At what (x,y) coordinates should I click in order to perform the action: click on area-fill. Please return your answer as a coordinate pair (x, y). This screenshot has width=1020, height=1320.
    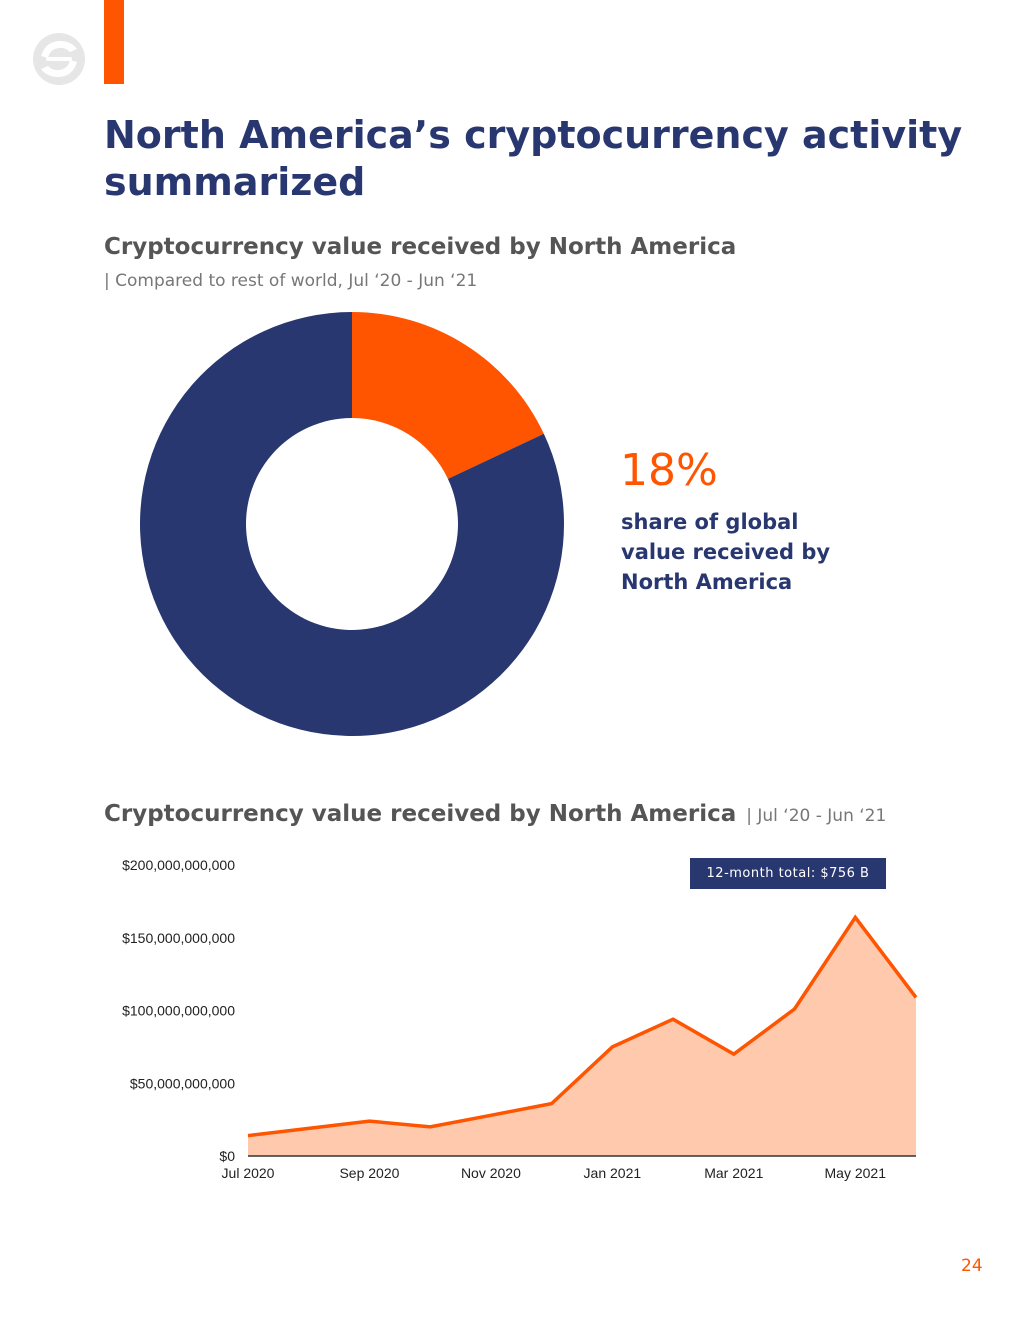
    Looking at the image, I should click on (582, 1036).